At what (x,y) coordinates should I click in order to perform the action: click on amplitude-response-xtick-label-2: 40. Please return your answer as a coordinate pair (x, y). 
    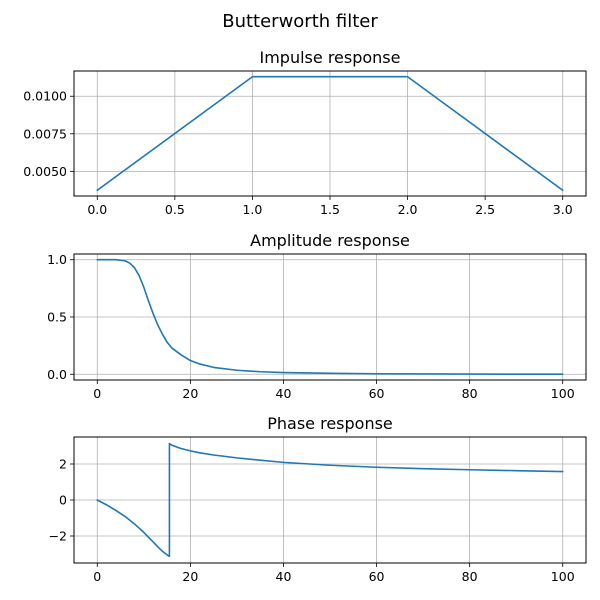
    Looking at the image, I should click on (284, 393).